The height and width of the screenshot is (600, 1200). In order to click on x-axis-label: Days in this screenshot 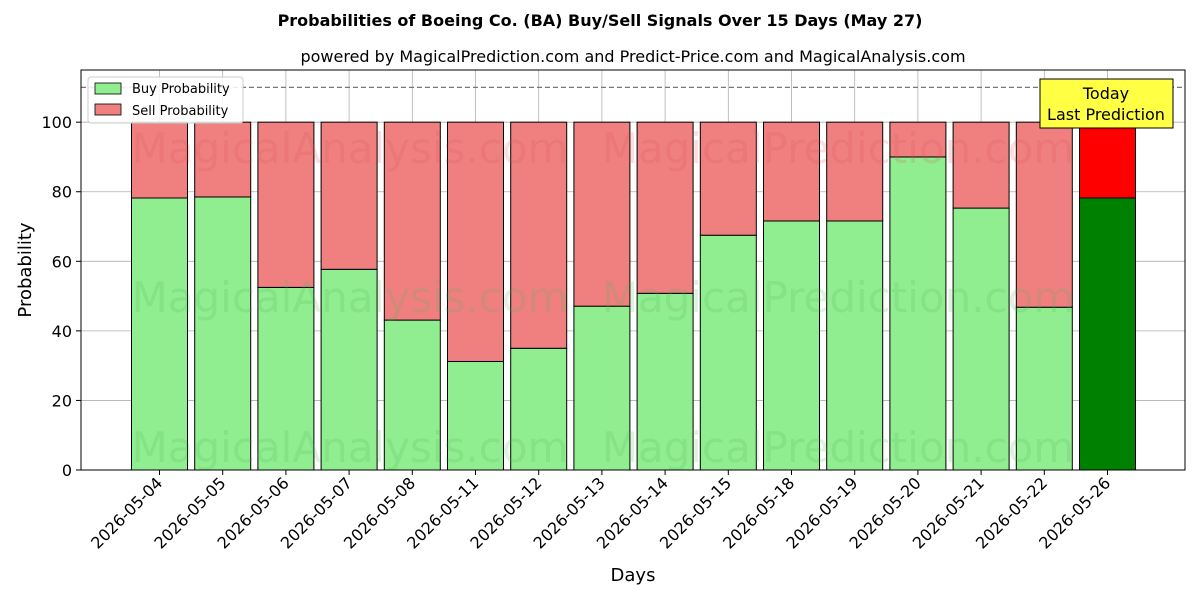, I will do `click(633, 575)`.